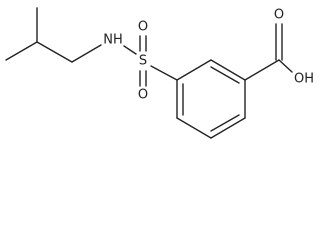  I want to click on atom-label: S, so click(143, 61).